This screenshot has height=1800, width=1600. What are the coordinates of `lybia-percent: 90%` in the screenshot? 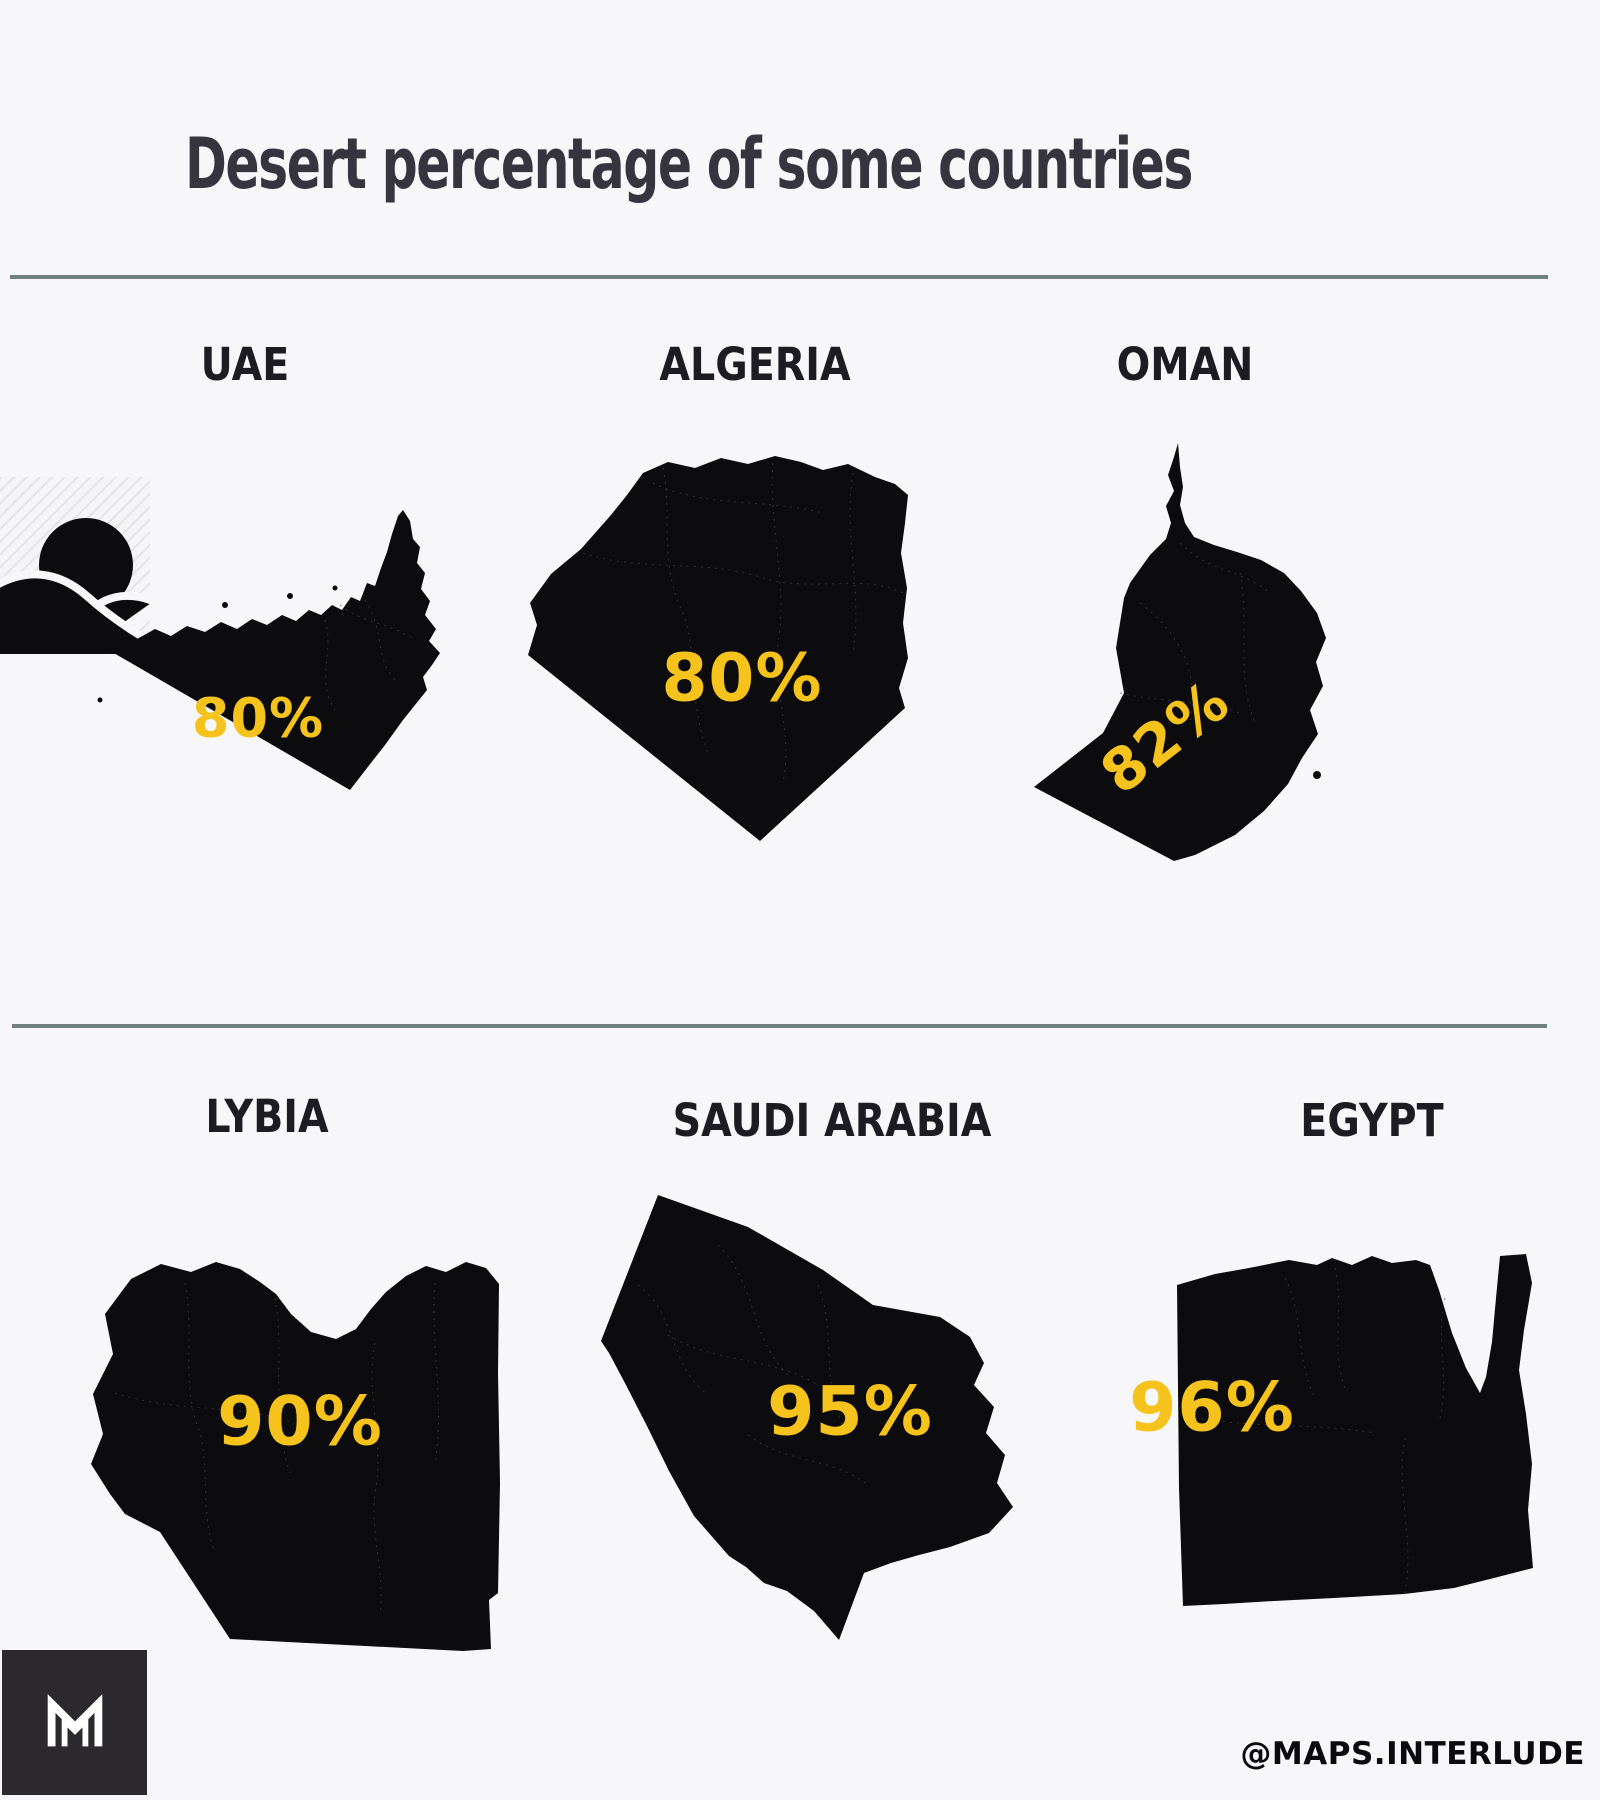 It's located at (300, 1422).